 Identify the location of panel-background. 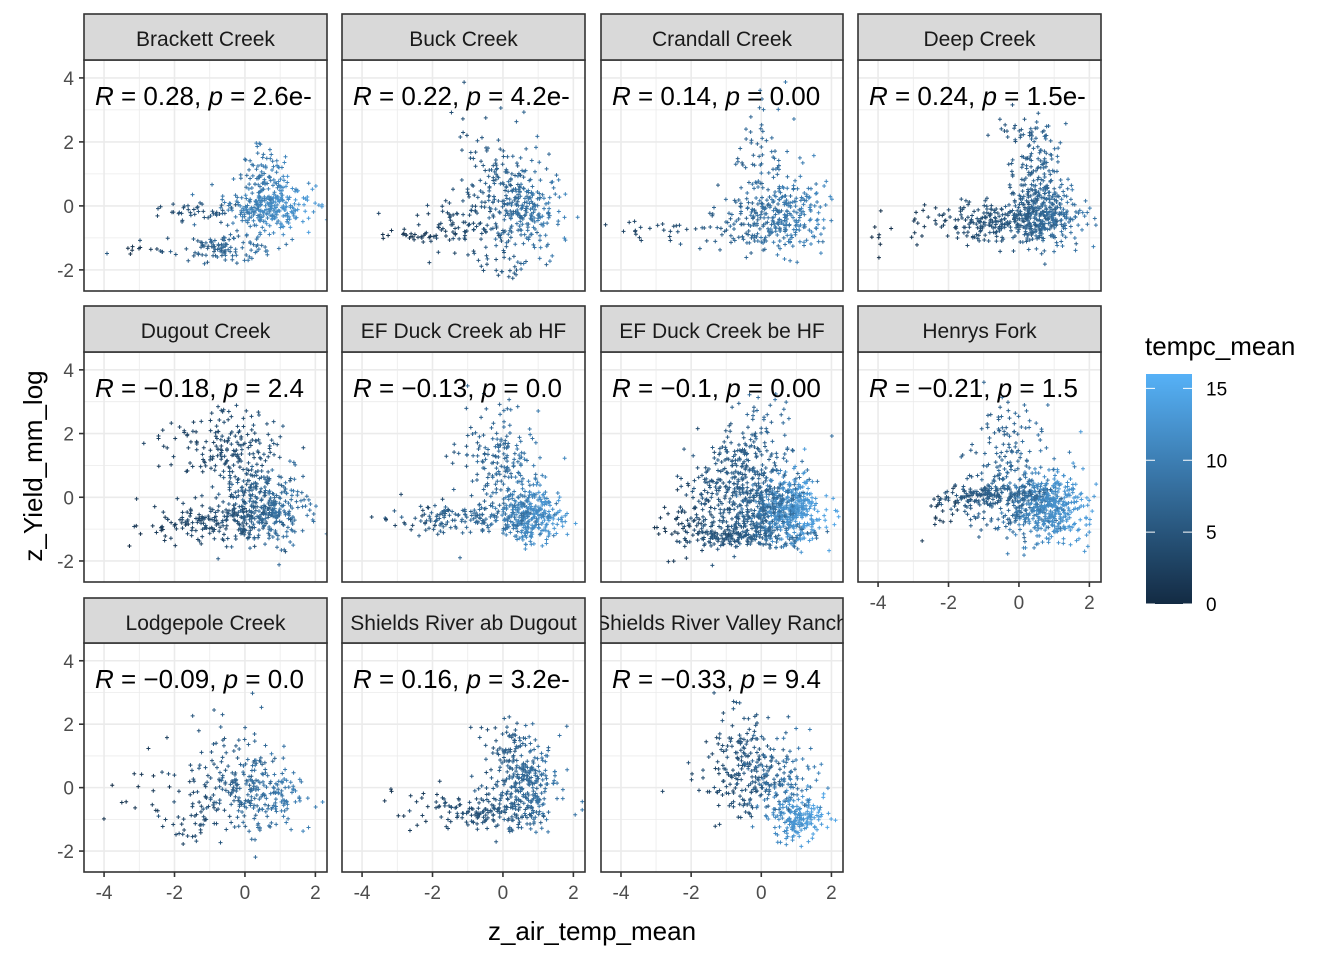
(979, 467).